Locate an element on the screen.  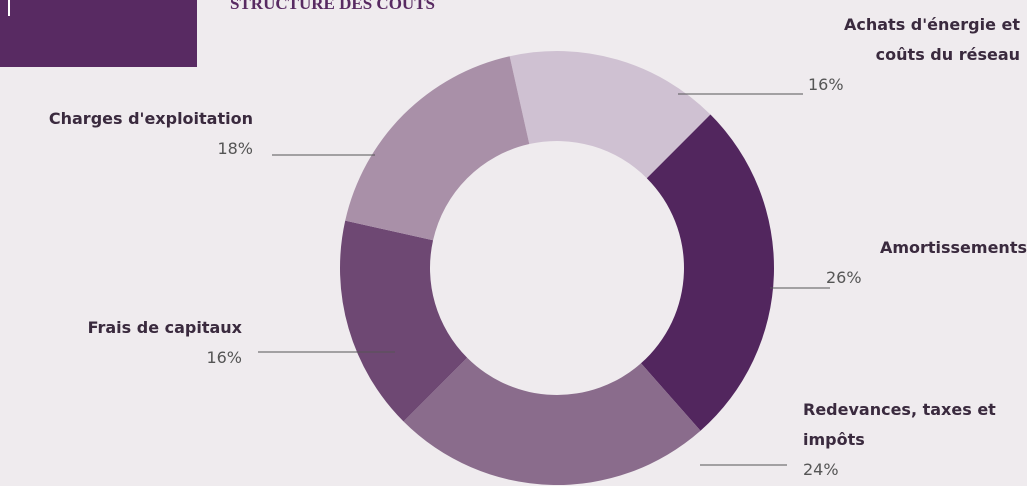
value-label: 24% is located at coordinates (821, 469).